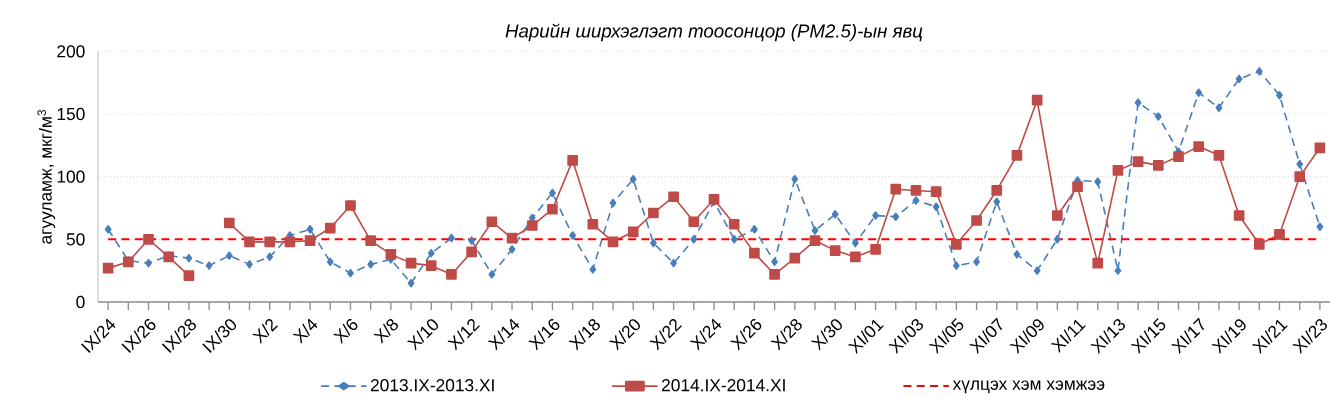 The width and height of the screenshot is (1341, 402). Describe the element at coordinates (723, 385) in the screenshot. I see `legend-label: 2014.IX-2014.XI` at that location.